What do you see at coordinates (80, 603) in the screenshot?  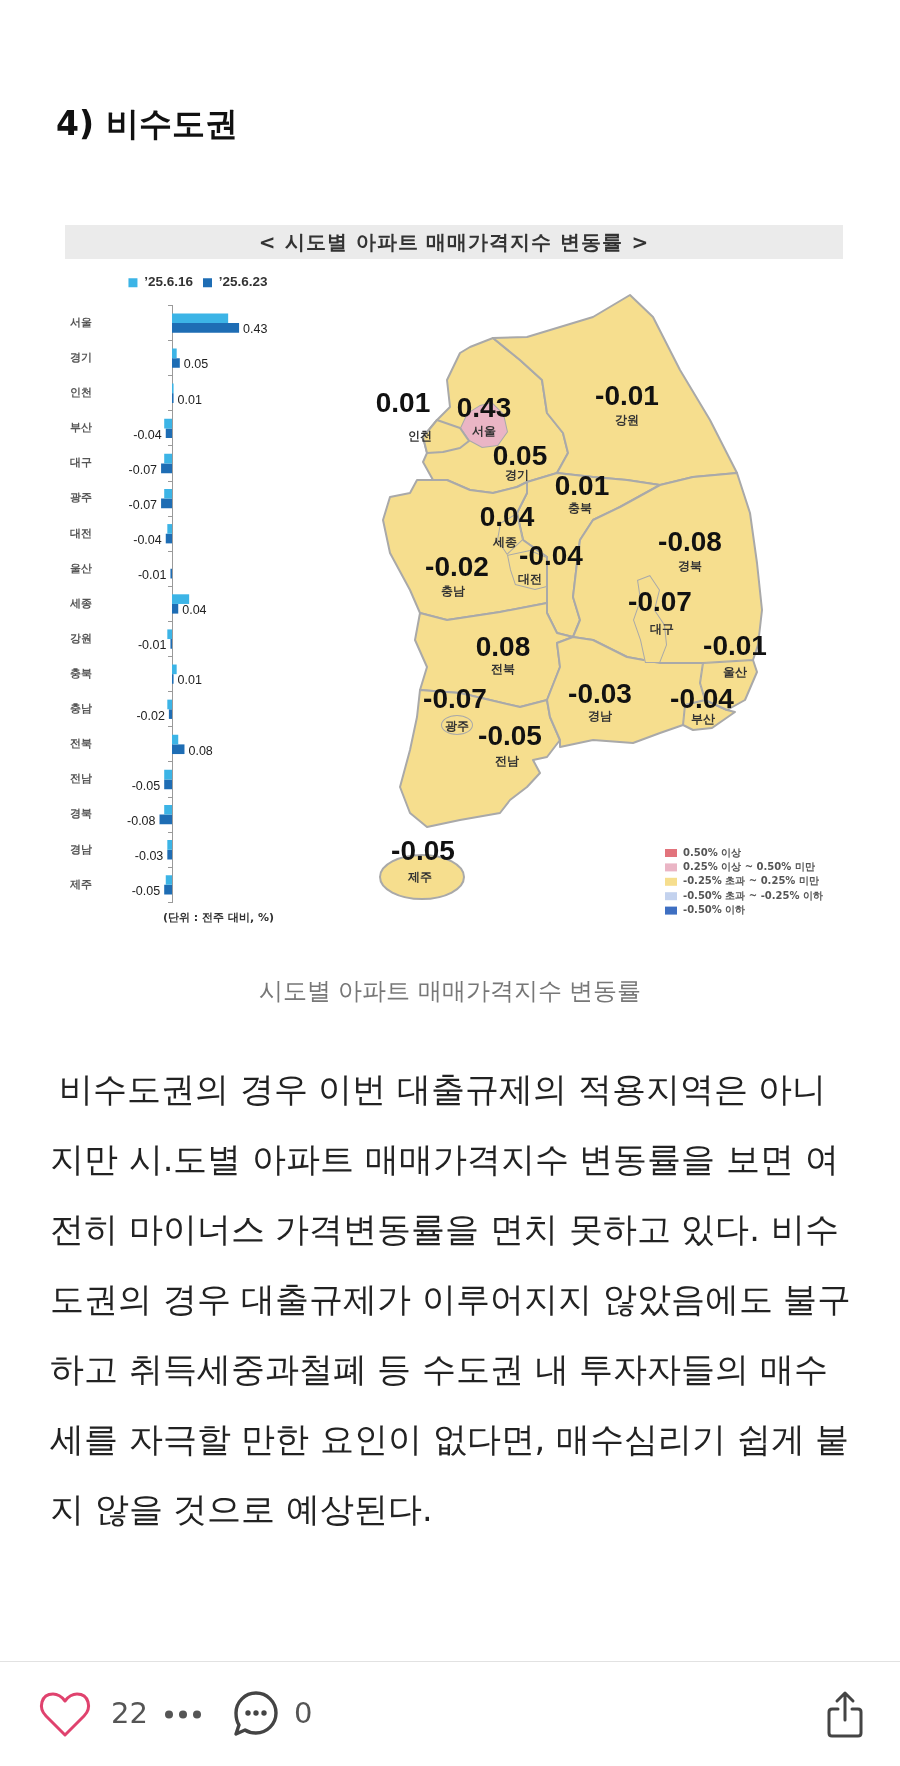 I see `y-tick-label: 세종` at bounding box center [80, 603].